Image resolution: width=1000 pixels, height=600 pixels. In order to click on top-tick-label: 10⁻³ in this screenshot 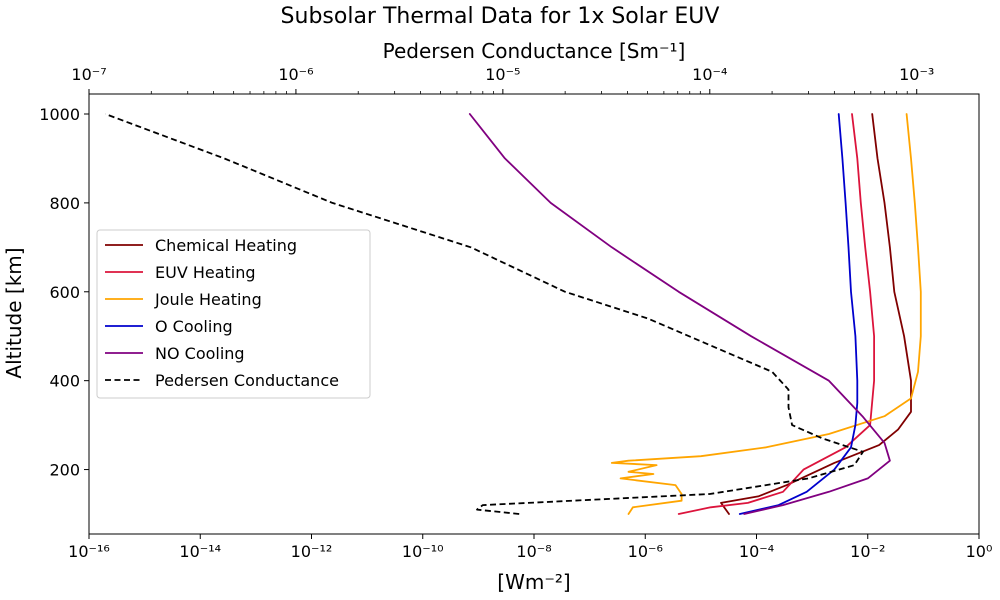, I will do `click(916, 74)`.